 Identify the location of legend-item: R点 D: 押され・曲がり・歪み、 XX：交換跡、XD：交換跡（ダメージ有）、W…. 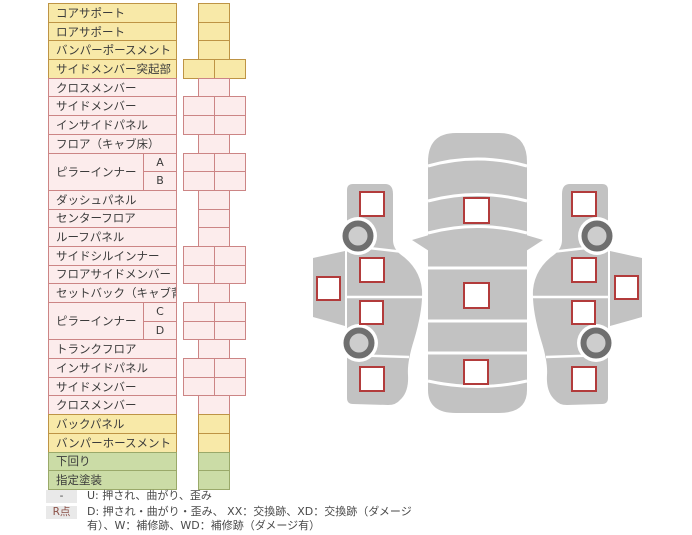
(239, 518).